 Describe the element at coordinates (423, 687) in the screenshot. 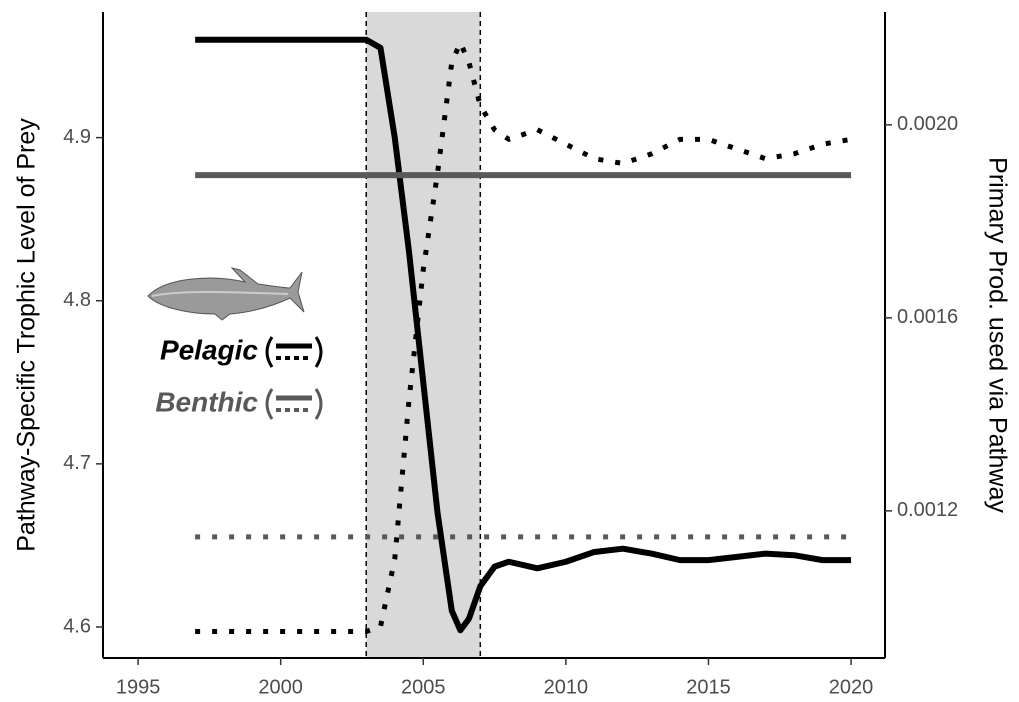

I see `x-tick-label: 2005` at that location.